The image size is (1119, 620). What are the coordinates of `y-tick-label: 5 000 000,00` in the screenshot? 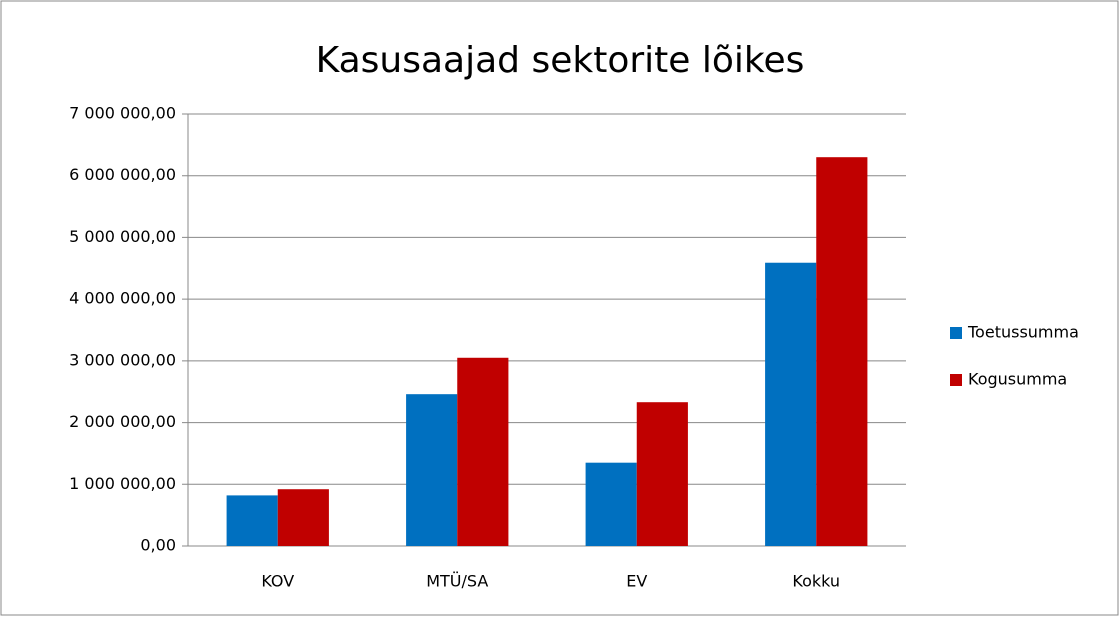 It's located at (122, 236).